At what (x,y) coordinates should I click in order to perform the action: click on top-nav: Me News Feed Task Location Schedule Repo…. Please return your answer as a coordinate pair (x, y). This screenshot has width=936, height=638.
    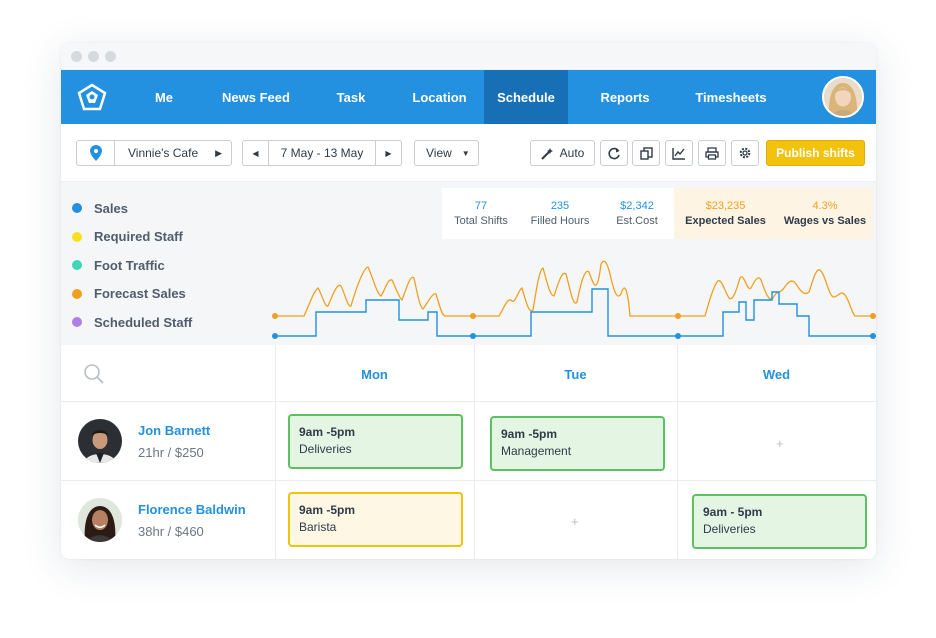
    Looking at the image, I should click on (468, 97).